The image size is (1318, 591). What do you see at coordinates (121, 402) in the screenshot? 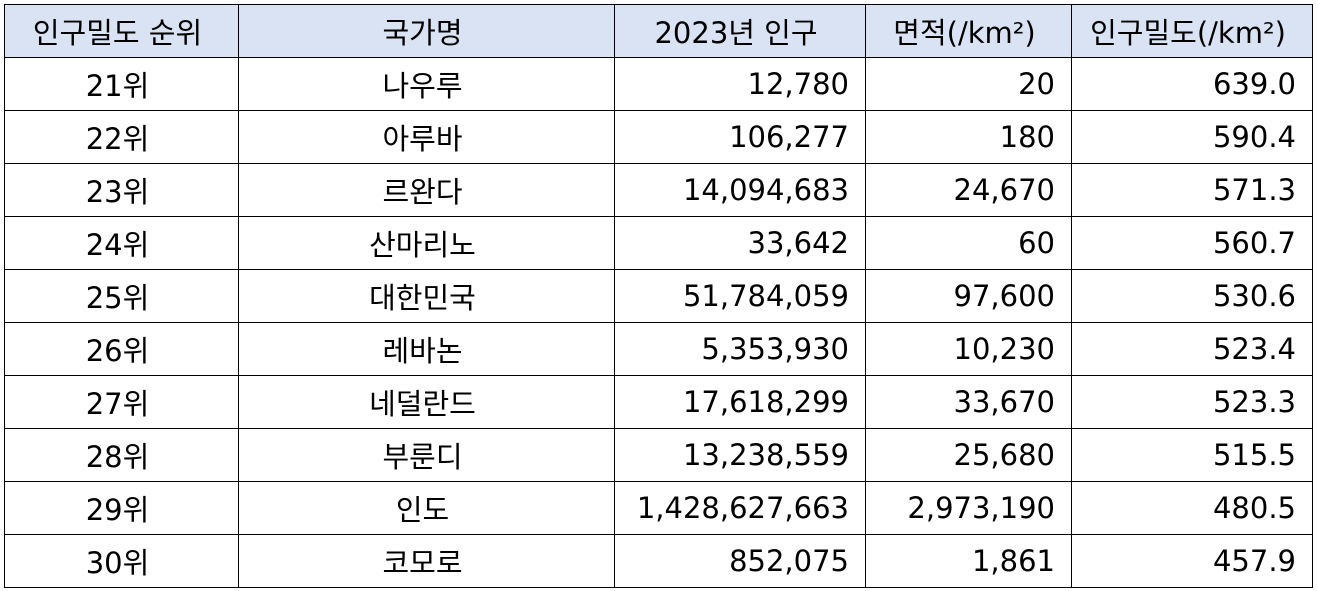
I see `cell-rank: 27위` at bounding box center [121, 402].